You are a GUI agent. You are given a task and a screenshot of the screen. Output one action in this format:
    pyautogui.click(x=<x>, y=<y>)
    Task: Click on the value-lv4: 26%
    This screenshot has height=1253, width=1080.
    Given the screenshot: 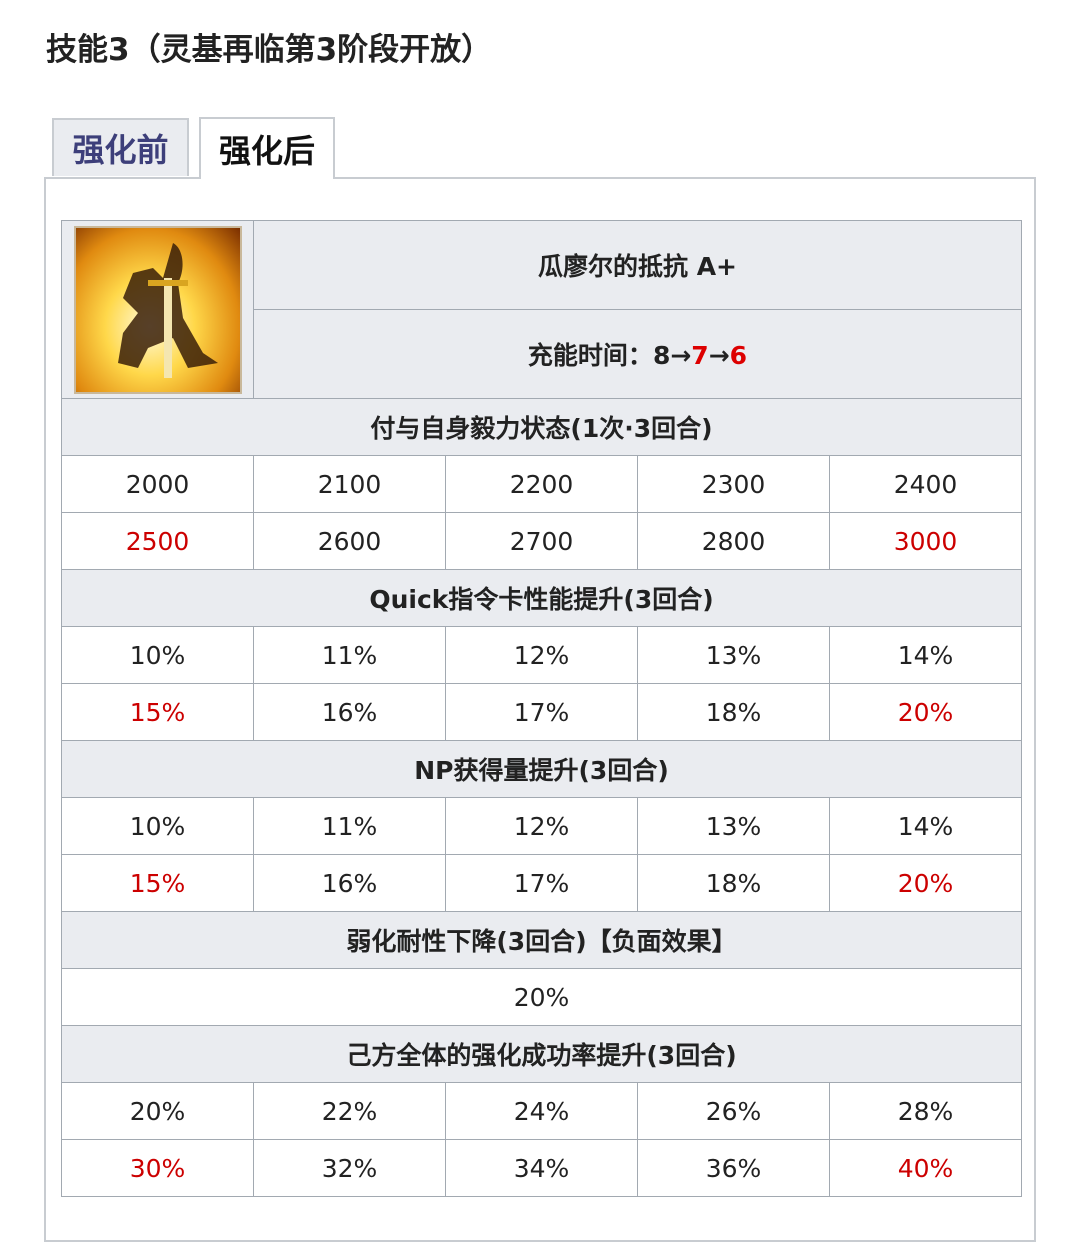 What is the action you would take?
    pyautogui.click(x=733, y=1111)
    